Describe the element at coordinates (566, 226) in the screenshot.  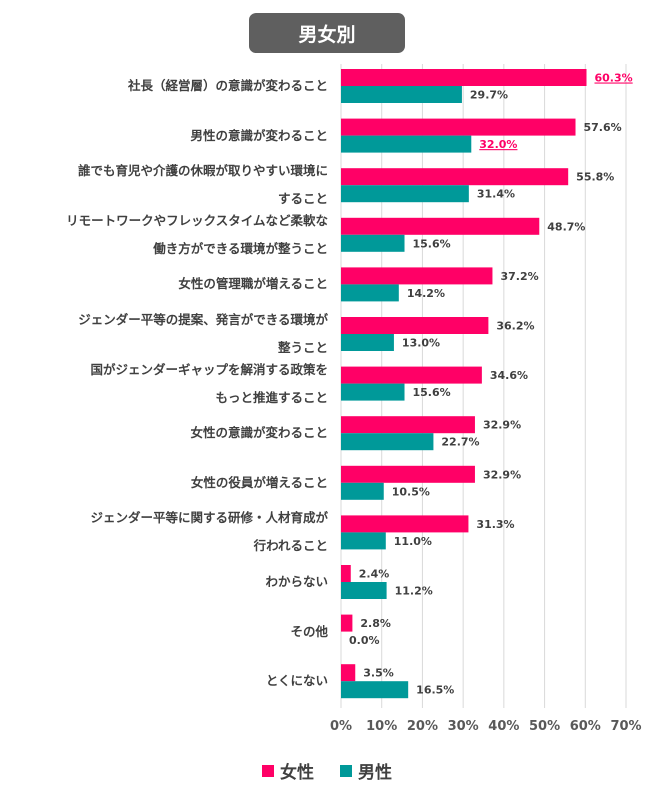
I see `data-label: 48.7%` at that location.